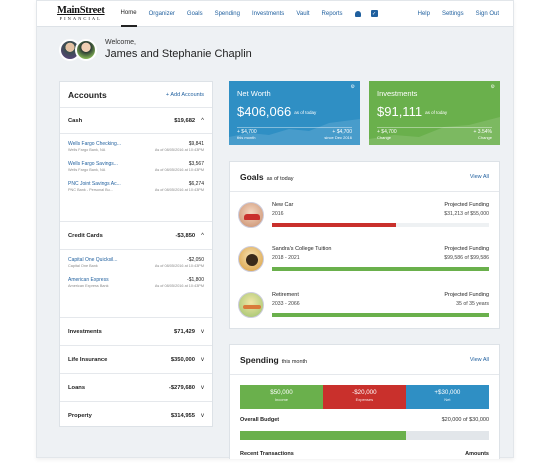 The height and width of the screenshot is (464, 549). What do you see at coordinates (136, 236) in the screenshot?
I see `category-credit-cards: Credit Cards -$3,850 ^` at bounding box center [136, 236].